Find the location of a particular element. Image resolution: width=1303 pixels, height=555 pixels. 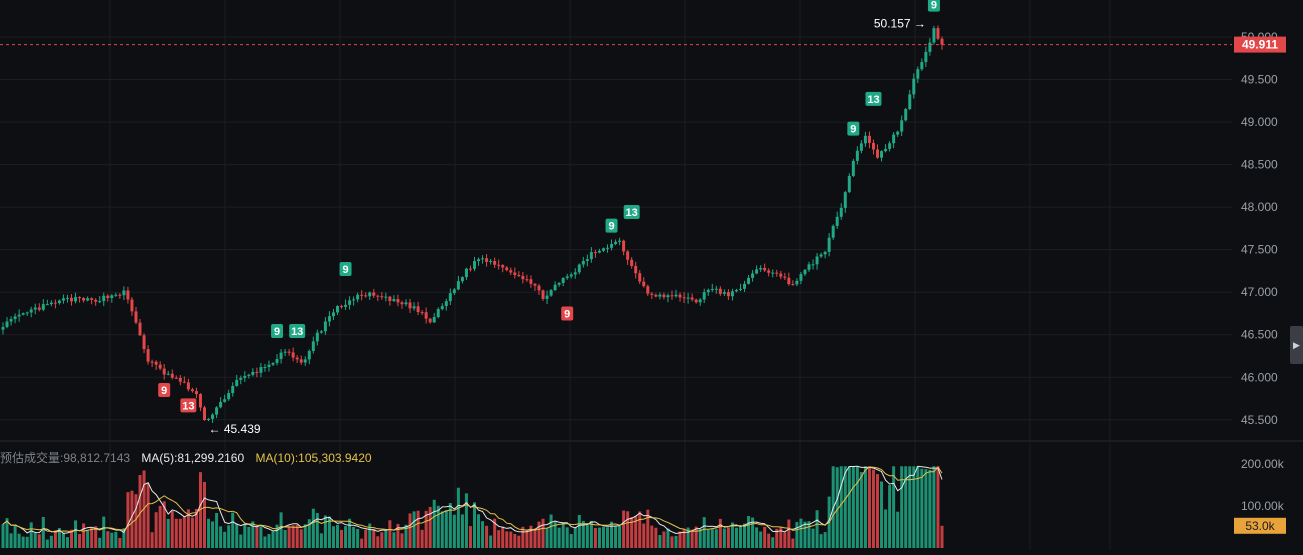

marker-9-green: 9 is located at coordinates (853, 128).